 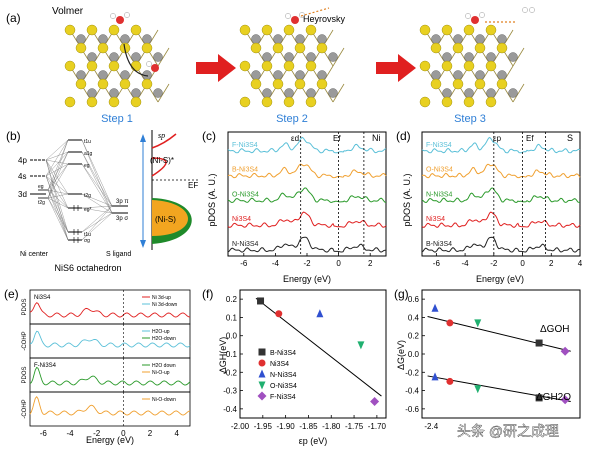 I want to click on x-tick-label: -1.75, so click(x=354, y=426).